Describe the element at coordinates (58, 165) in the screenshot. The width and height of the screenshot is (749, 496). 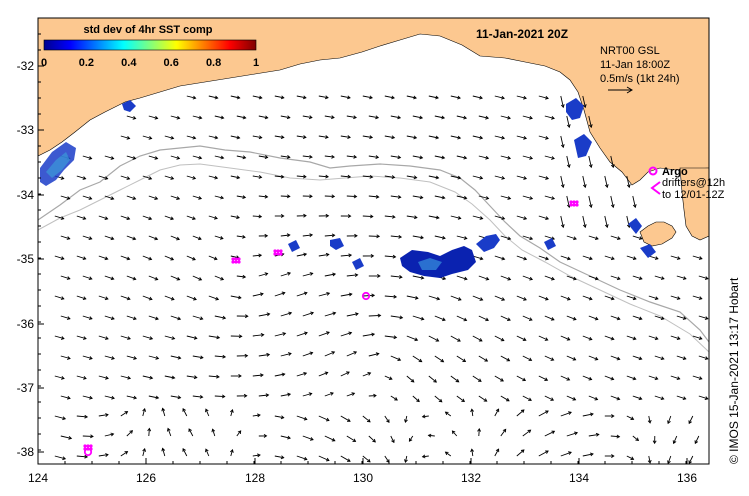
I see `sst-patch-west-inner` at that location.